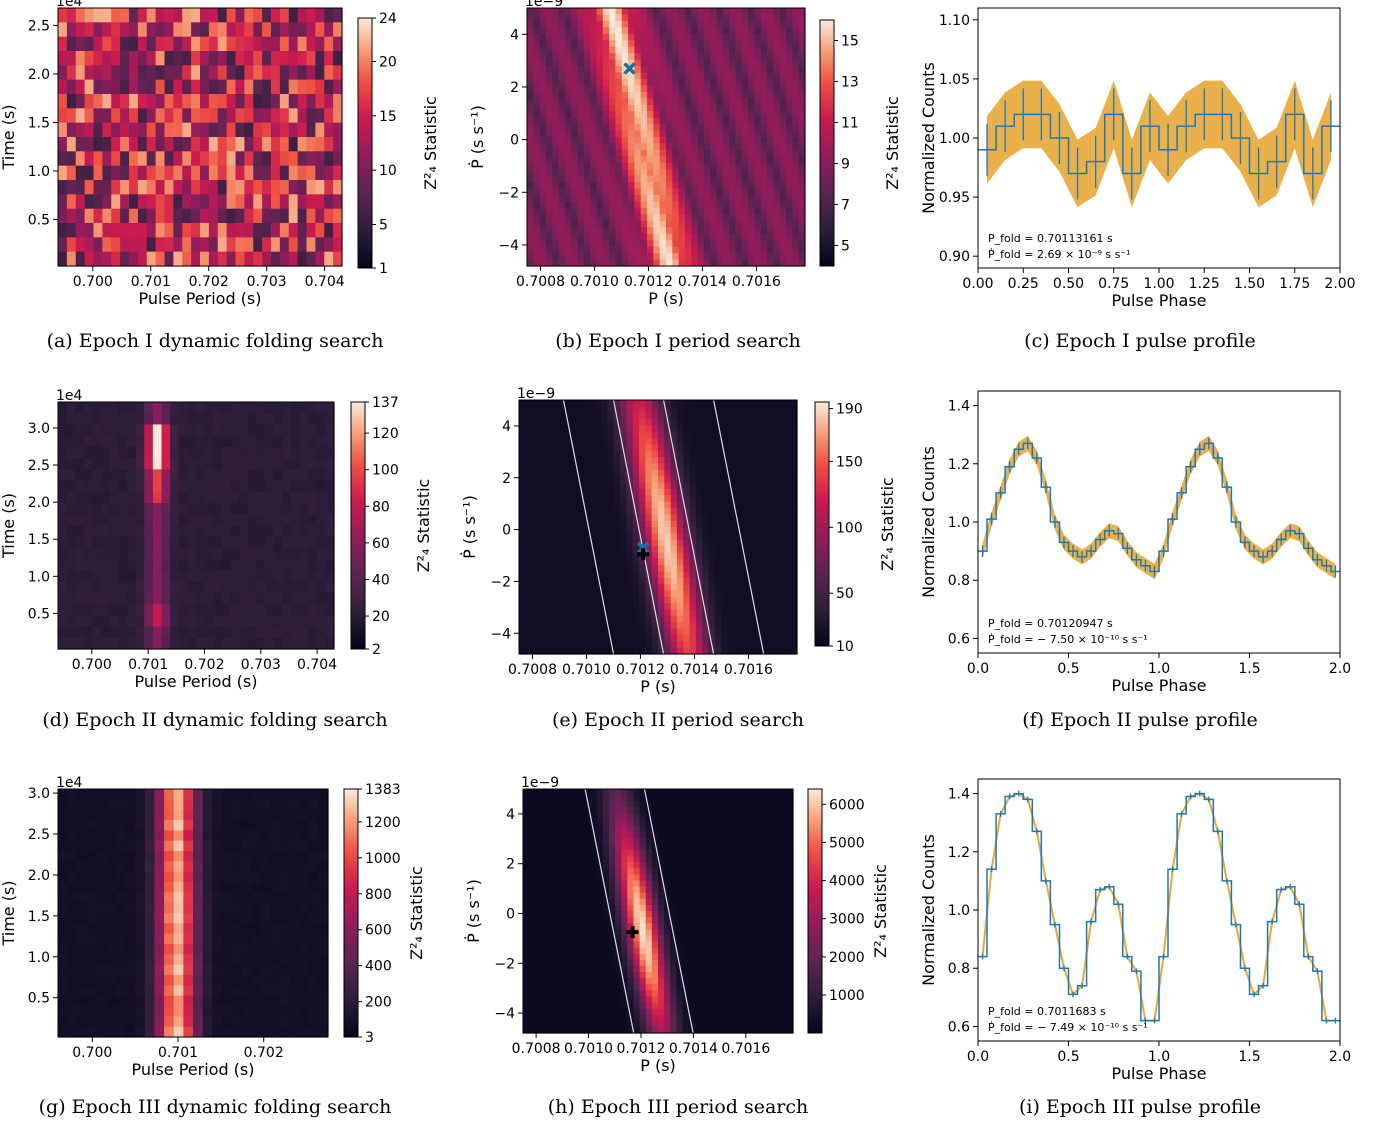  What do you see at coordinates (477, 137) in the screenshot?
I see `ylabel-b: Ṗ (s s⁻¹)` at bounding box center [477, 137].